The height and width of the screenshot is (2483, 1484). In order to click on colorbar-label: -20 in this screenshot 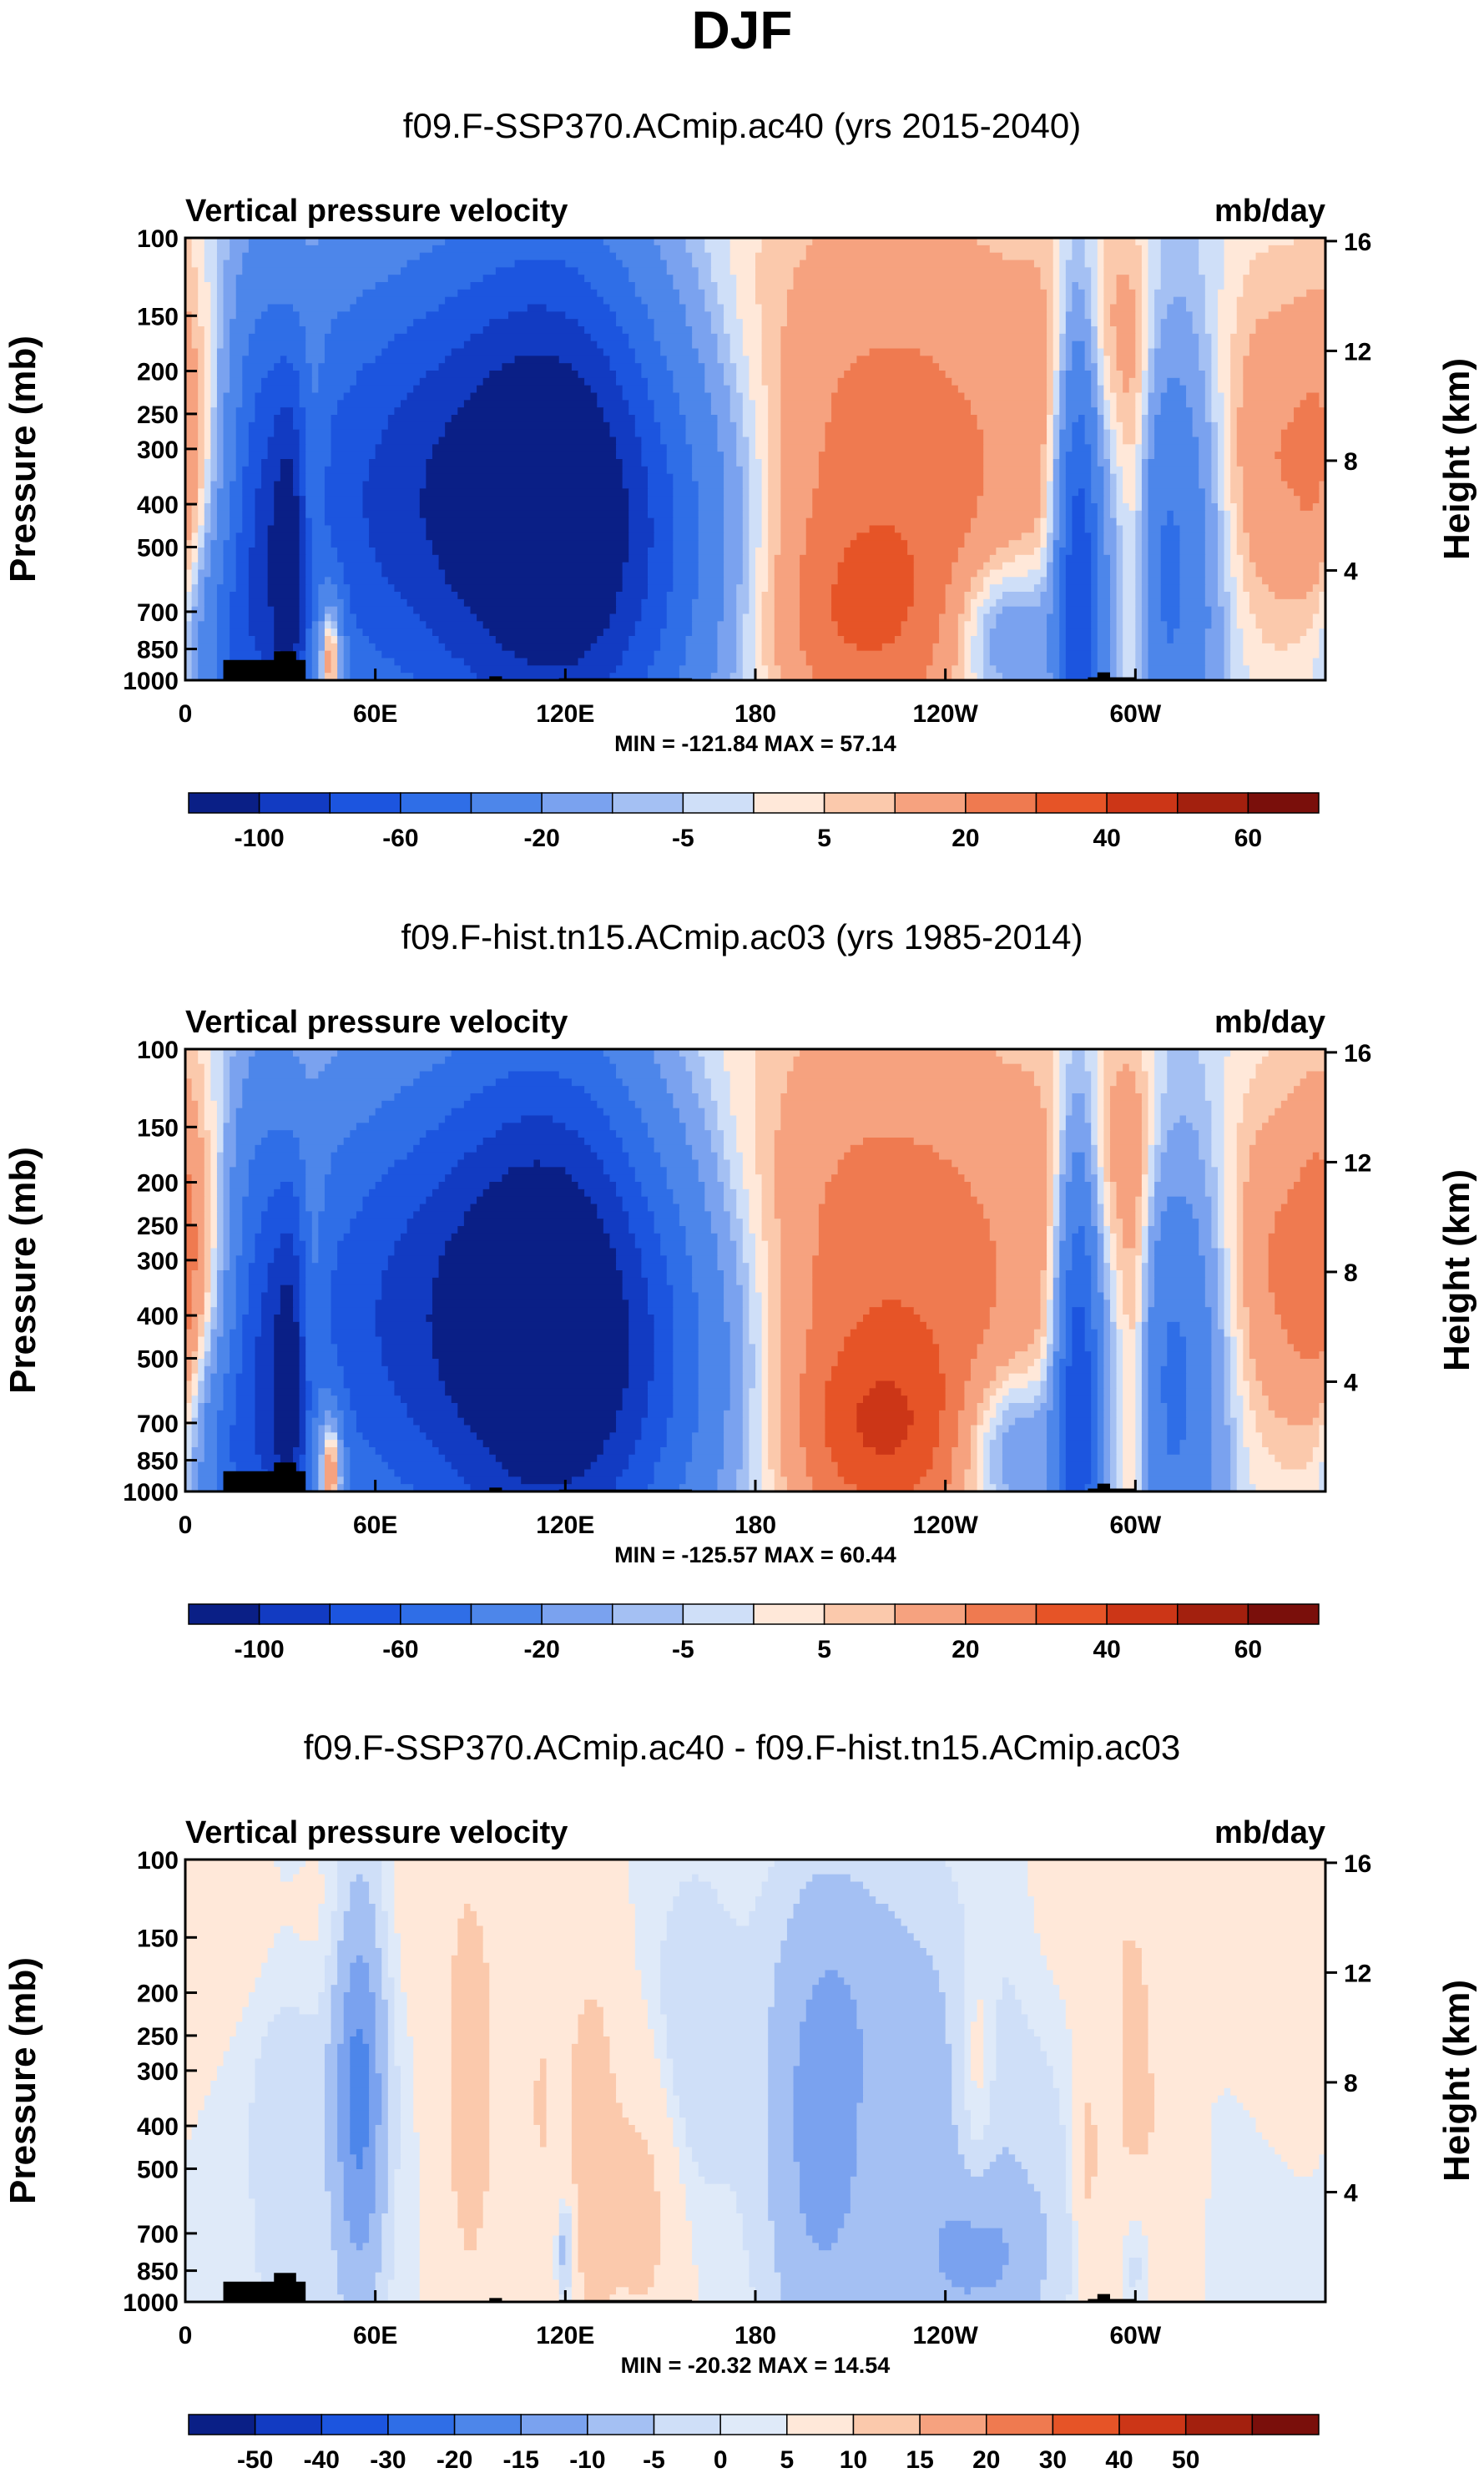, I will do `click(541, 839)`.